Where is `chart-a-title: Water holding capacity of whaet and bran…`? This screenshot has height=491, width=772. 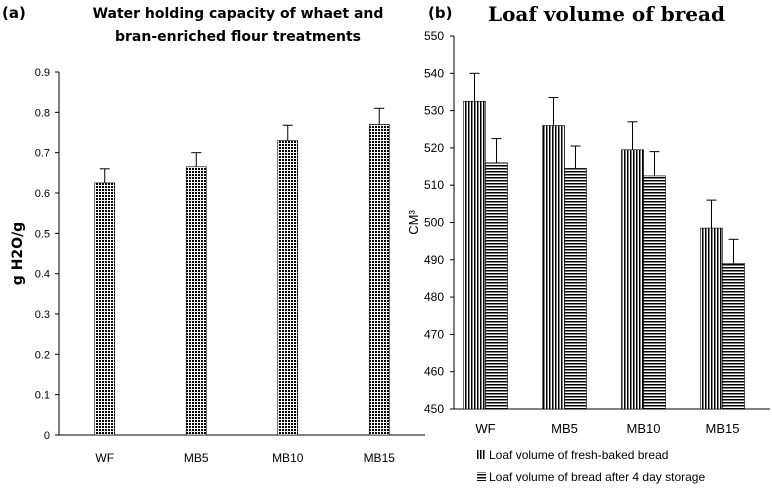 chart-a-title: Water holding capacity of whaet and bran… is located at coordinates (238, 26).